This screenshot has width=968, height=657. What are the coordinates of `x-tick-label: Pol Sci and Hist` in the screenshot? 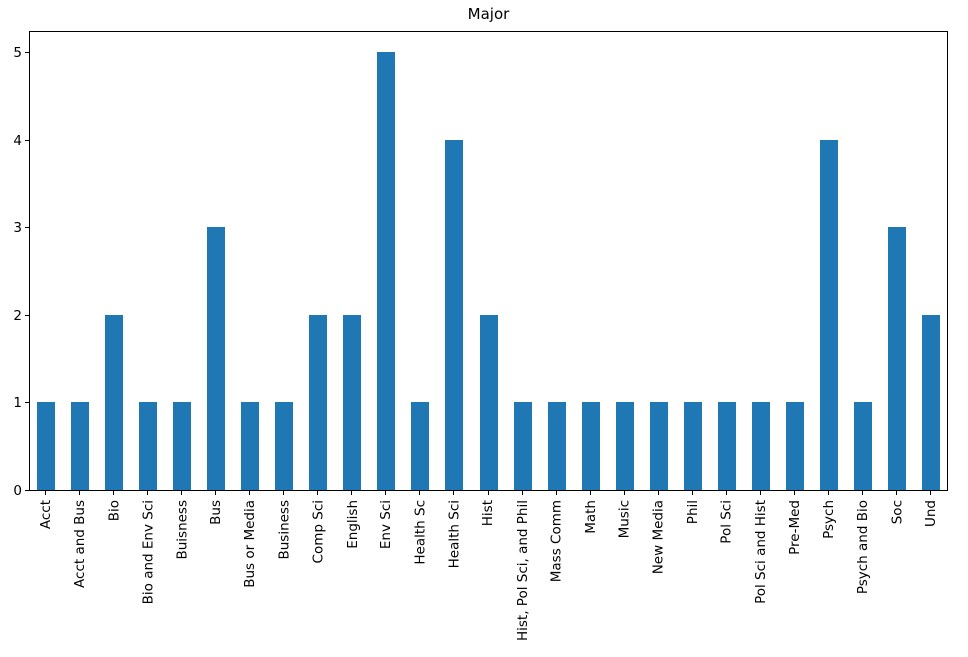 It's located at (760, 552).